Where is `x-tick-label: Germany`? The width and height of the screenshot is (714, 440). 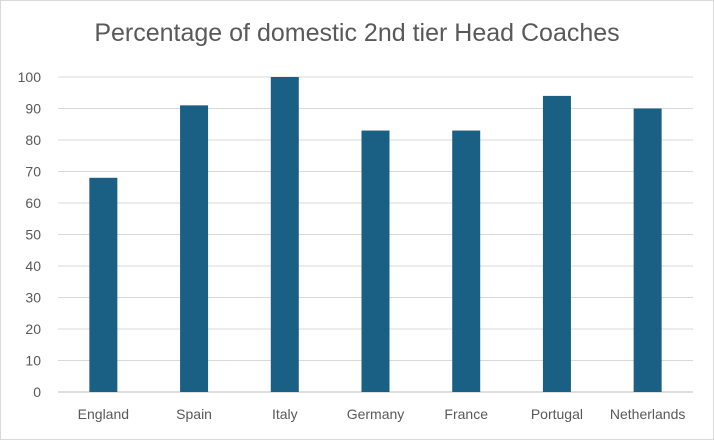 x-tick-label: Germany is located at coordinates (376, 414).